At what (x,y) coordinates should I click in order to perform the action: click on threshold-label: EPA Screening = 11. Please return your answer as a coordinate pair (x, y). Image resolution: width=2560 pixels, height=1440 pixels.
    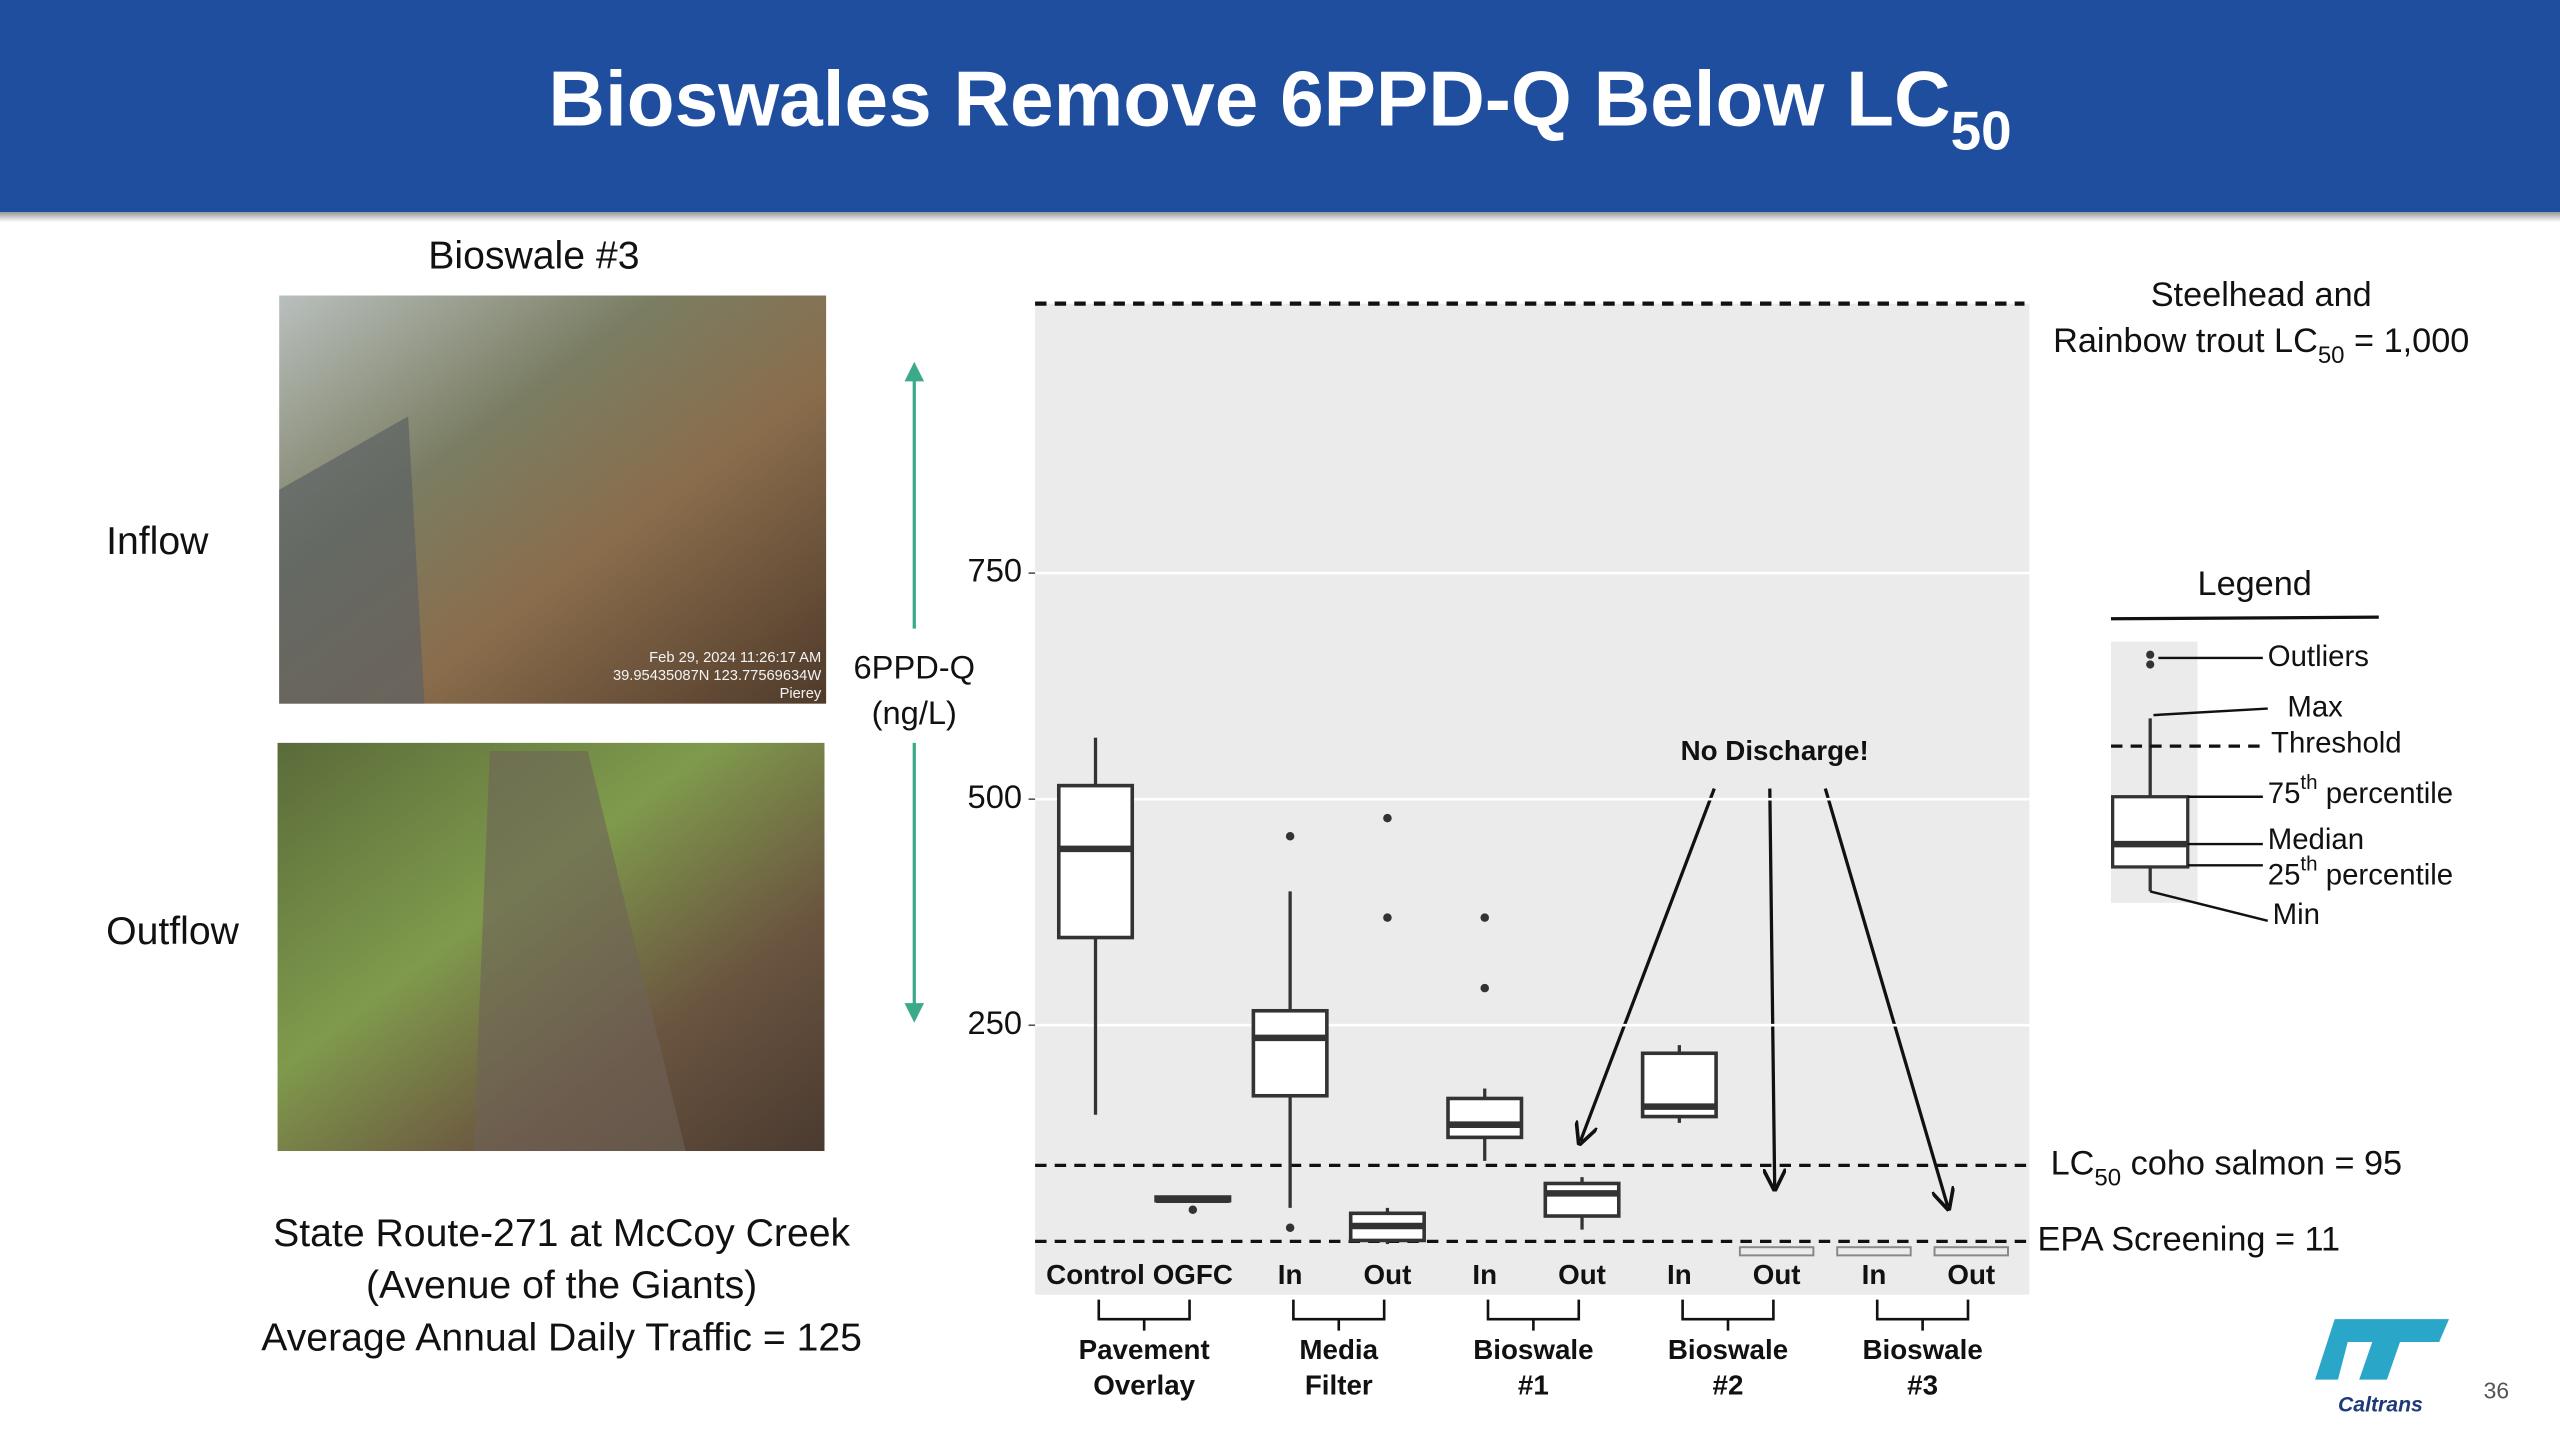
    Looking at the image, I should click on (2189, 1239).